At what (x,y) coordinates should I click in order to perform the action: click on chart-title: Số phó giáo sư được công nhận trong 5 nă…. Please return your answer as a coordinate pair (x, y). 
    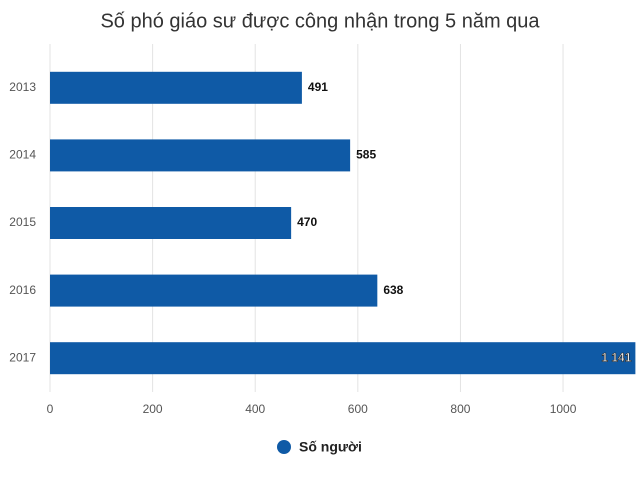
    Looking at the image, I should click on (320, 21).